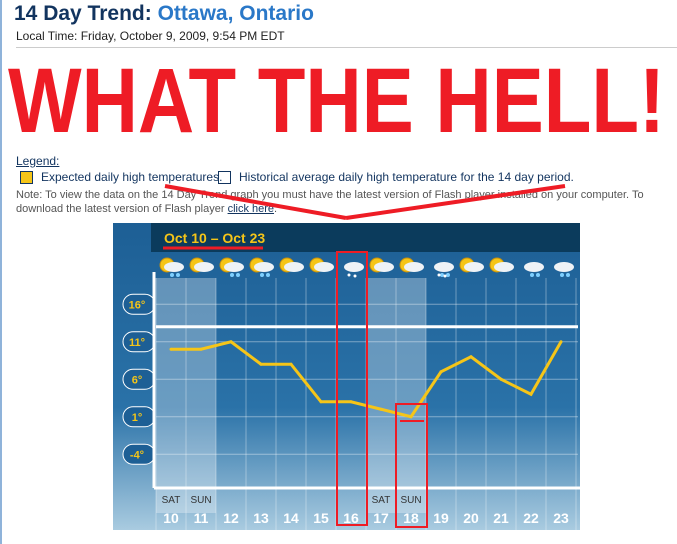 This screenshot has width=677, height=544. I want to click on page-title: 14 Day Trend: Ottawa, Ontario, so click(164, 14).